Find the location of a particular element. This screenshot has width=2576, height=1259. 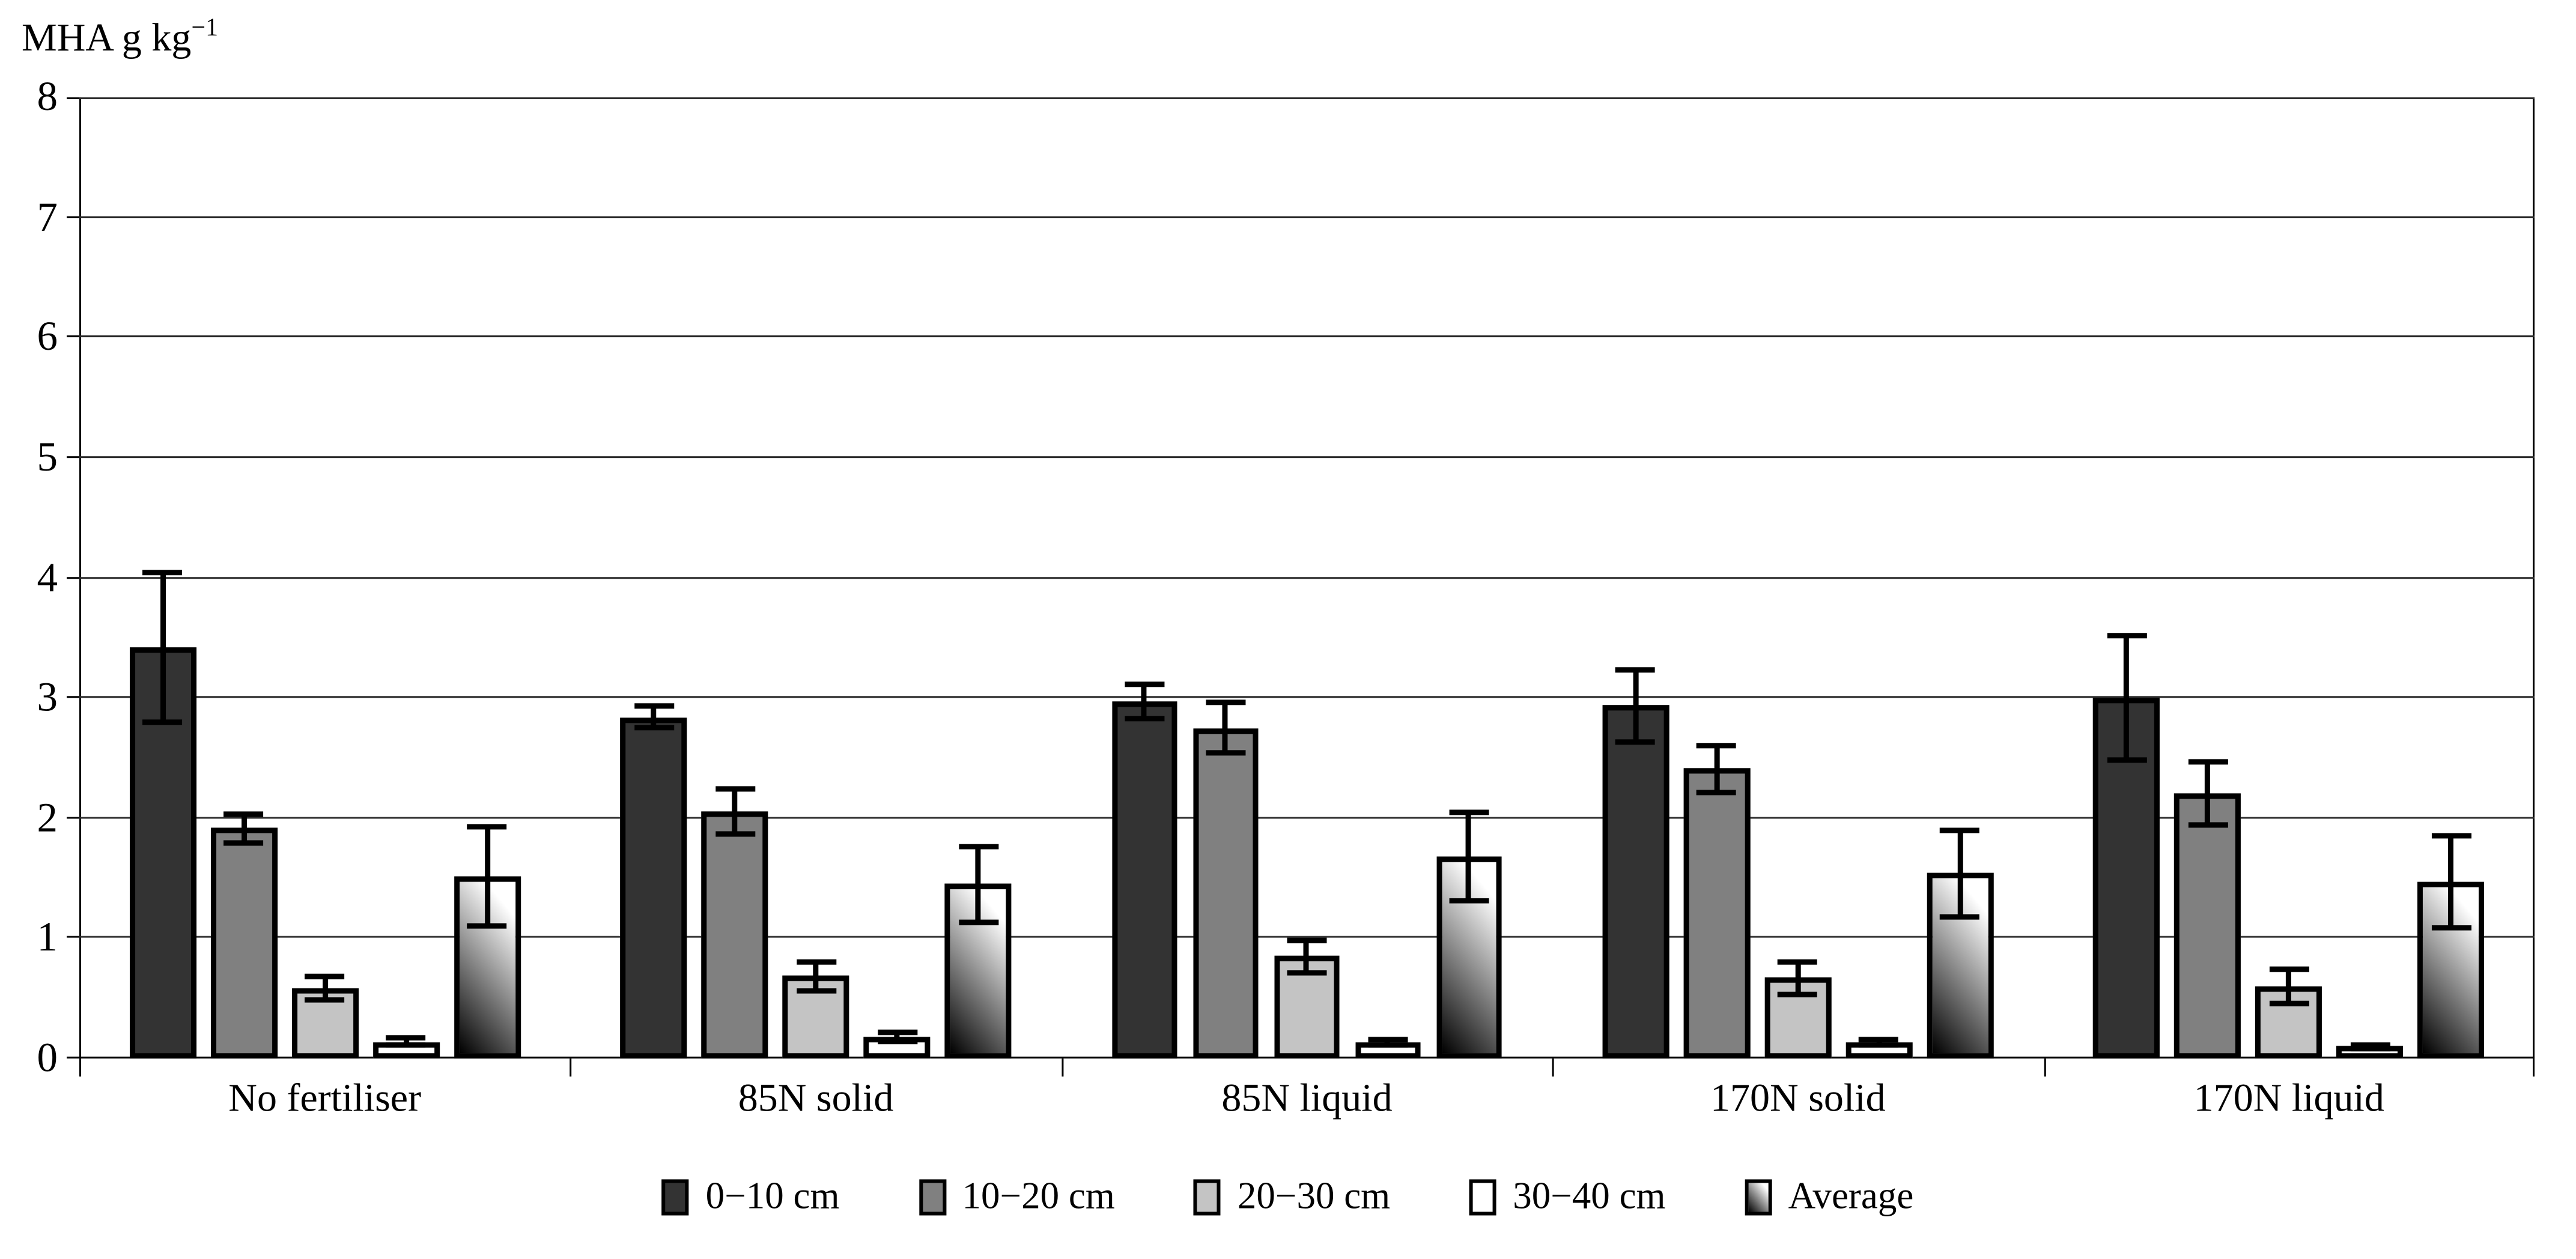

legend-item: 0−10 cm is located at coordinates (751, 1196).